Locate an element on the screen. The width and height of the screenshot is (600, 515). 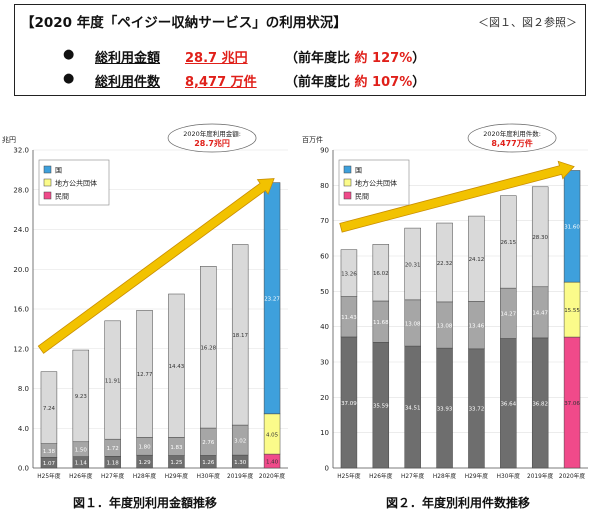
count-callout-bubble is located at coordinates (512, 138).